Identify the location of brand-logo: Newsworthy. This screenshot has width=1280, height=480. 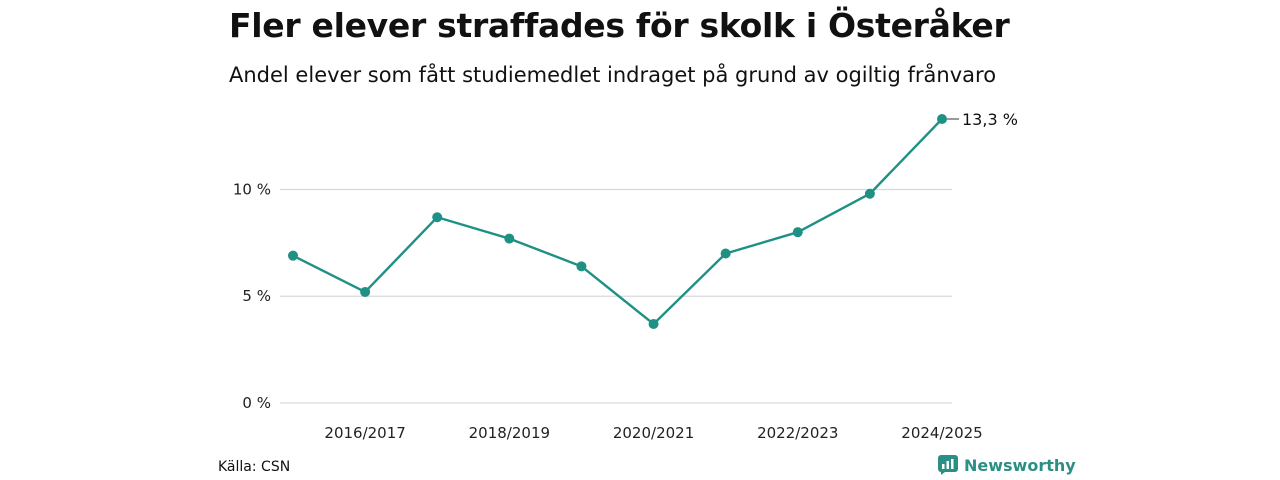
(1007, 465).